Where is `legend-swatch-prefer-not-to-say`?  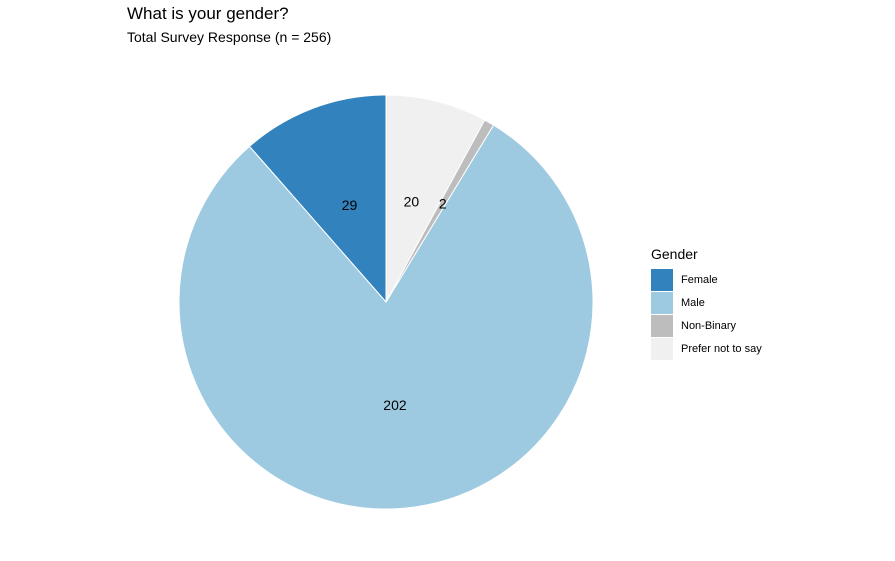 legend-swatch-prefer-not-to-say is located at coordinates (662, 348).